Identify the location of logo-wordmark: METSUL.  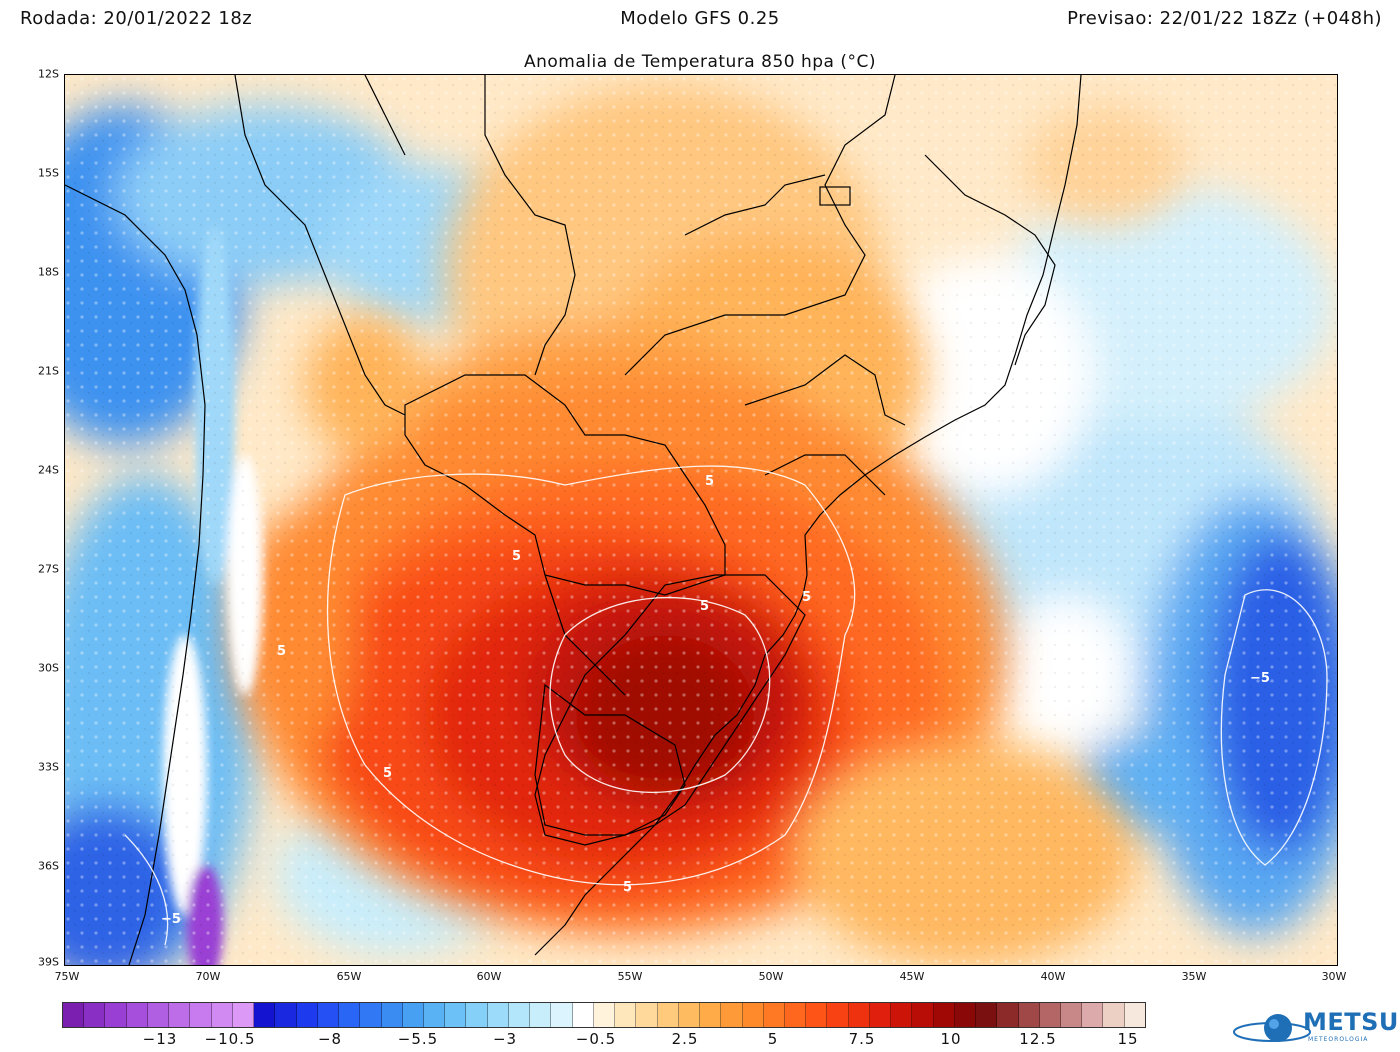
(1351, 1022).